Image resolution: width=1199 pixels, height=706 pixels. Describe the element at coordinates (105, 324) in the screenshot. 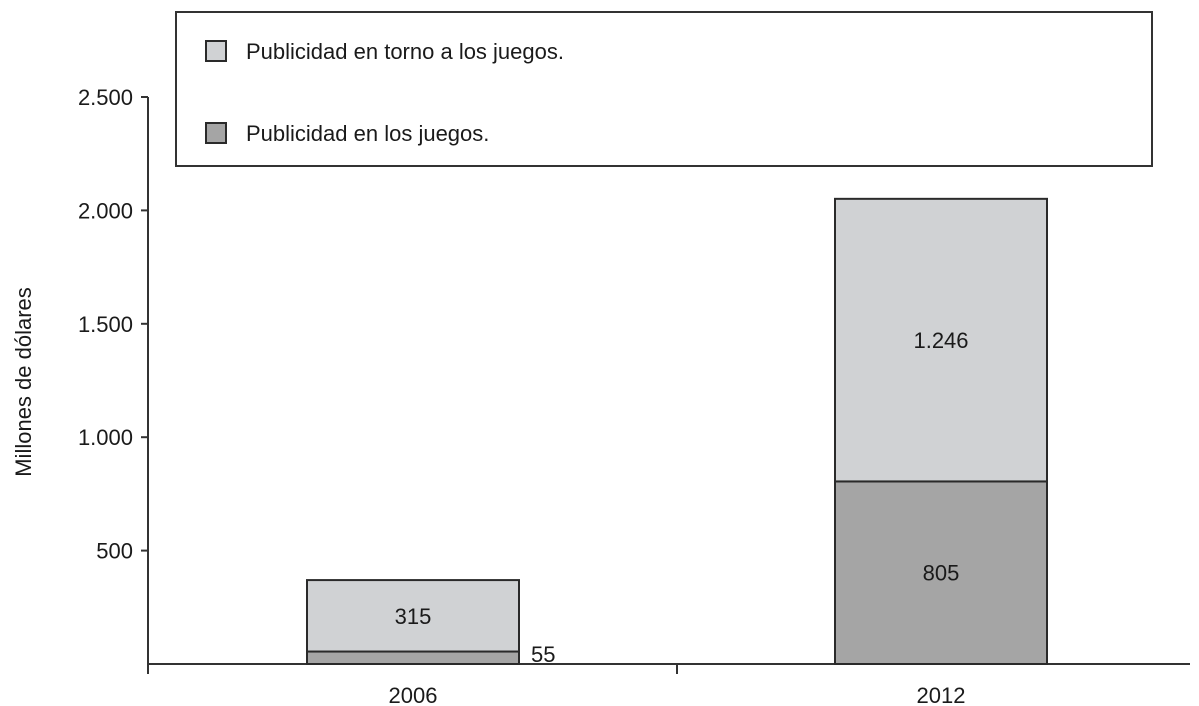

I see `y-tick-label: 1.500` at that location.